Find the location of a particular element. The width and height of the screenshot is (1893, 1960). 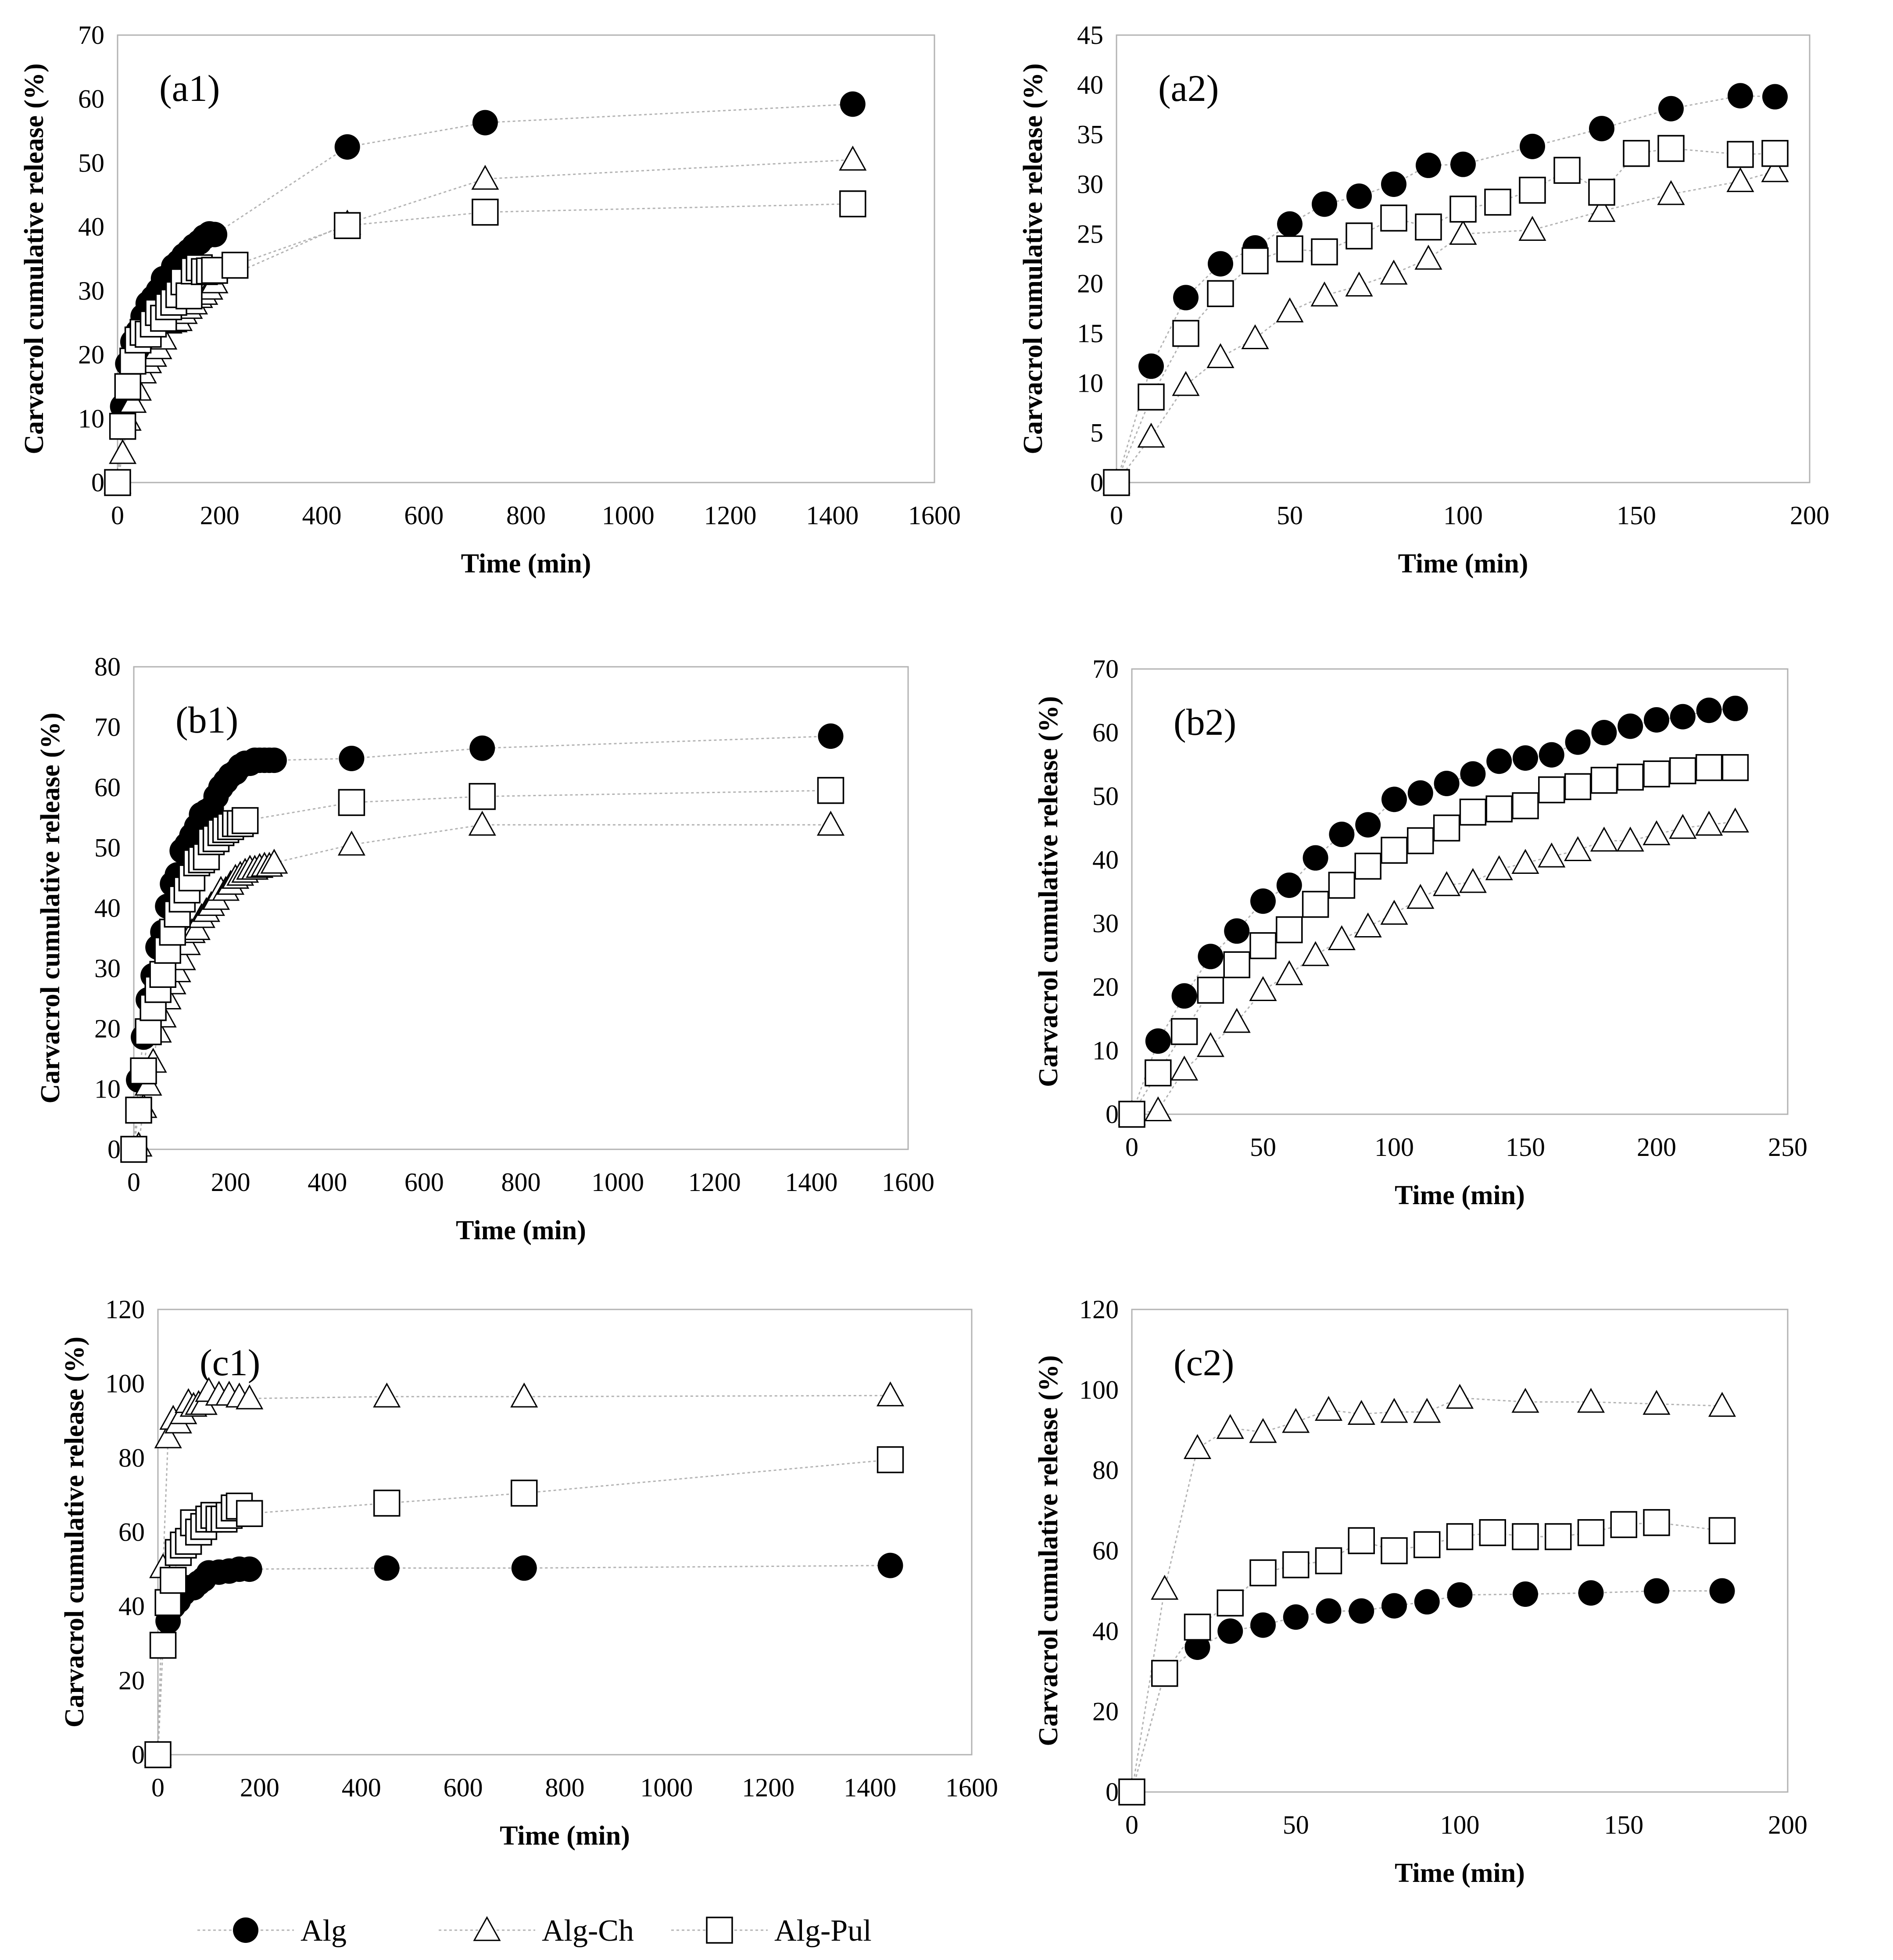

series-line-alg is located at coordinates (524, 1660).